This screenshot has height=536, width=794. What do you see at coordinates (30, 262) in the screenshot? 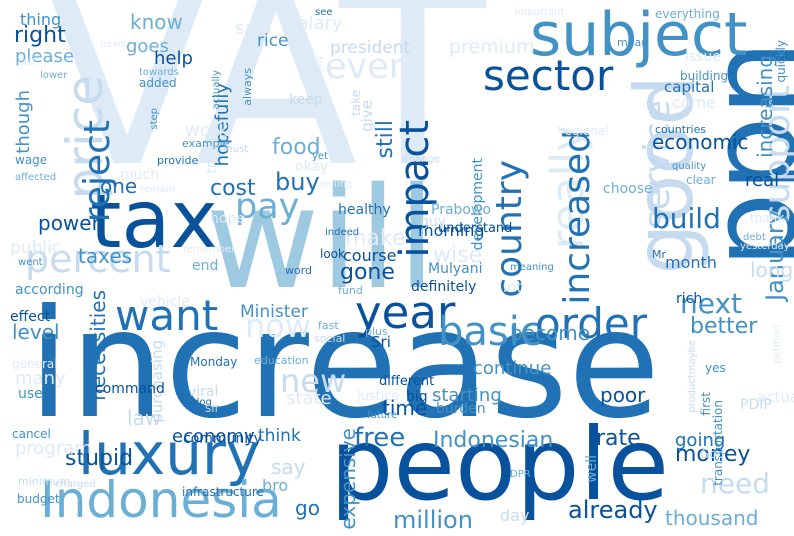
I see `word-went: went` at bounding box center [30, 262].